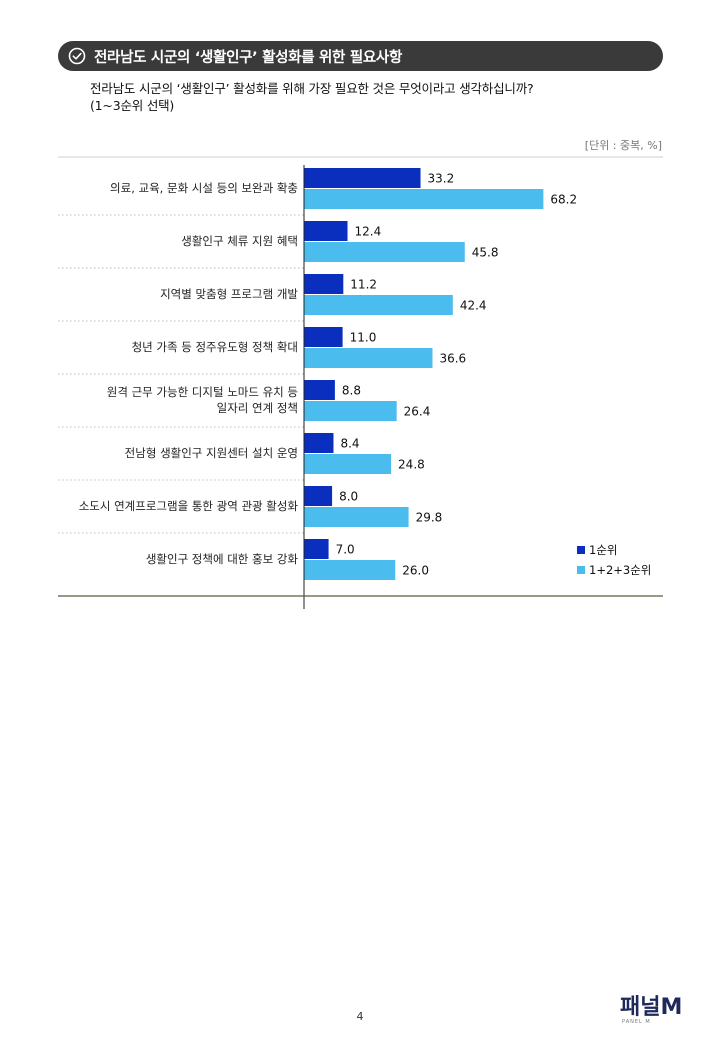 The width and height of the screenshot is (720, 1040). Describe the element at coordinates (229, 294) in the screenshot. I see `category-label: 지역별 맞춤형 프로그램 개발` at that location.